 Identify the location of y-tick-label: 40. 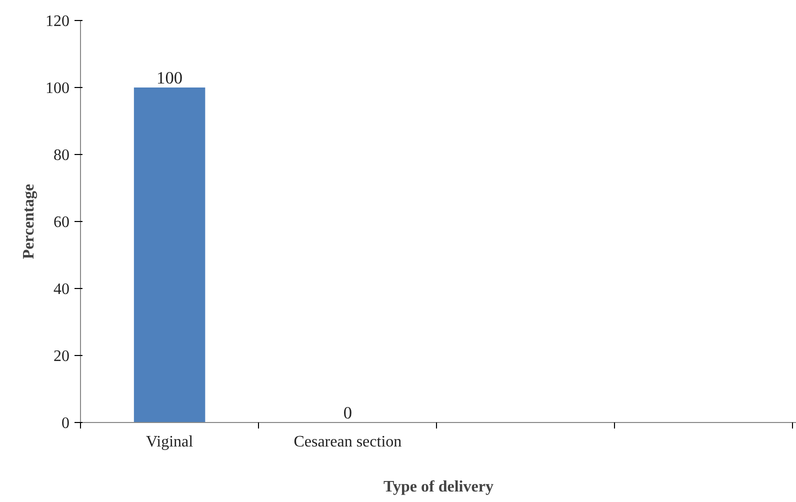
(62, 289).